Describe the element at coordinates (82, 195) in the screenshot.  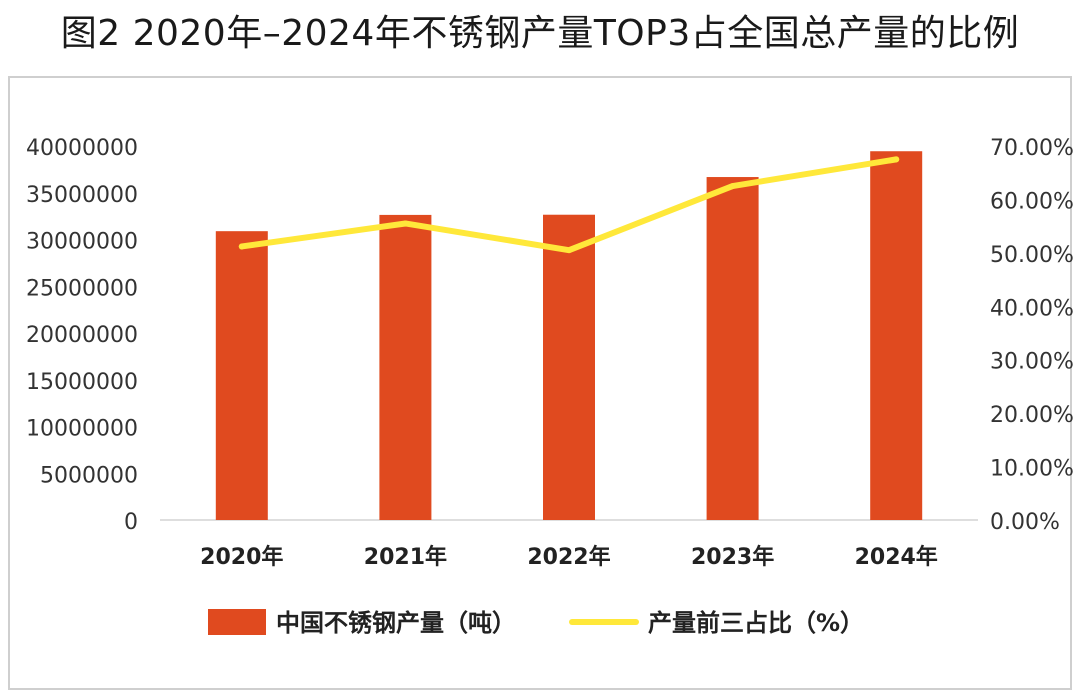
I see `y-left-tick-label: 35000000` at that location.